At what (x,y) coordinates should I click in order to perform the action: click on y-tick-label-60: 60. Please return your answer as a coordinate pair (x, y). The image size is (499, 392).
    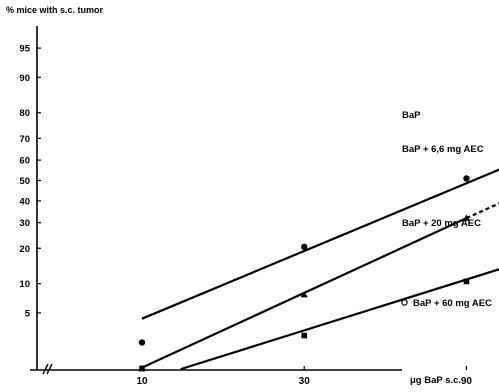
    Looking at the image, I should click on (24, 161).